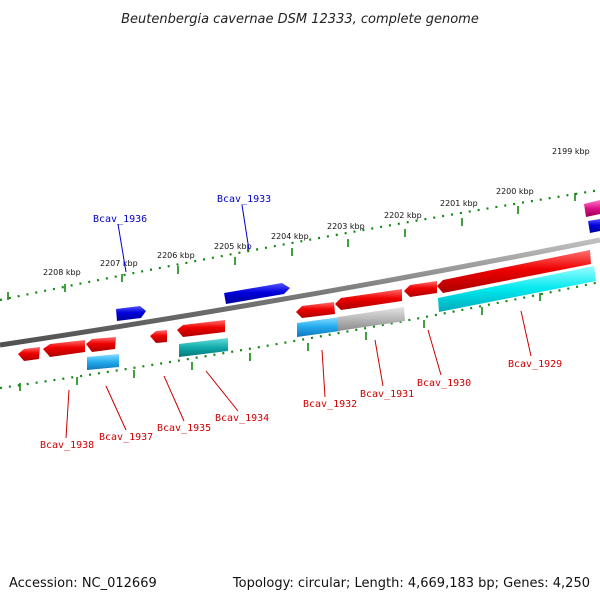 Image resolution: width=600 pixels, height=600 pixels. I want to click on gene-bcav-1931, so click(368, 299).